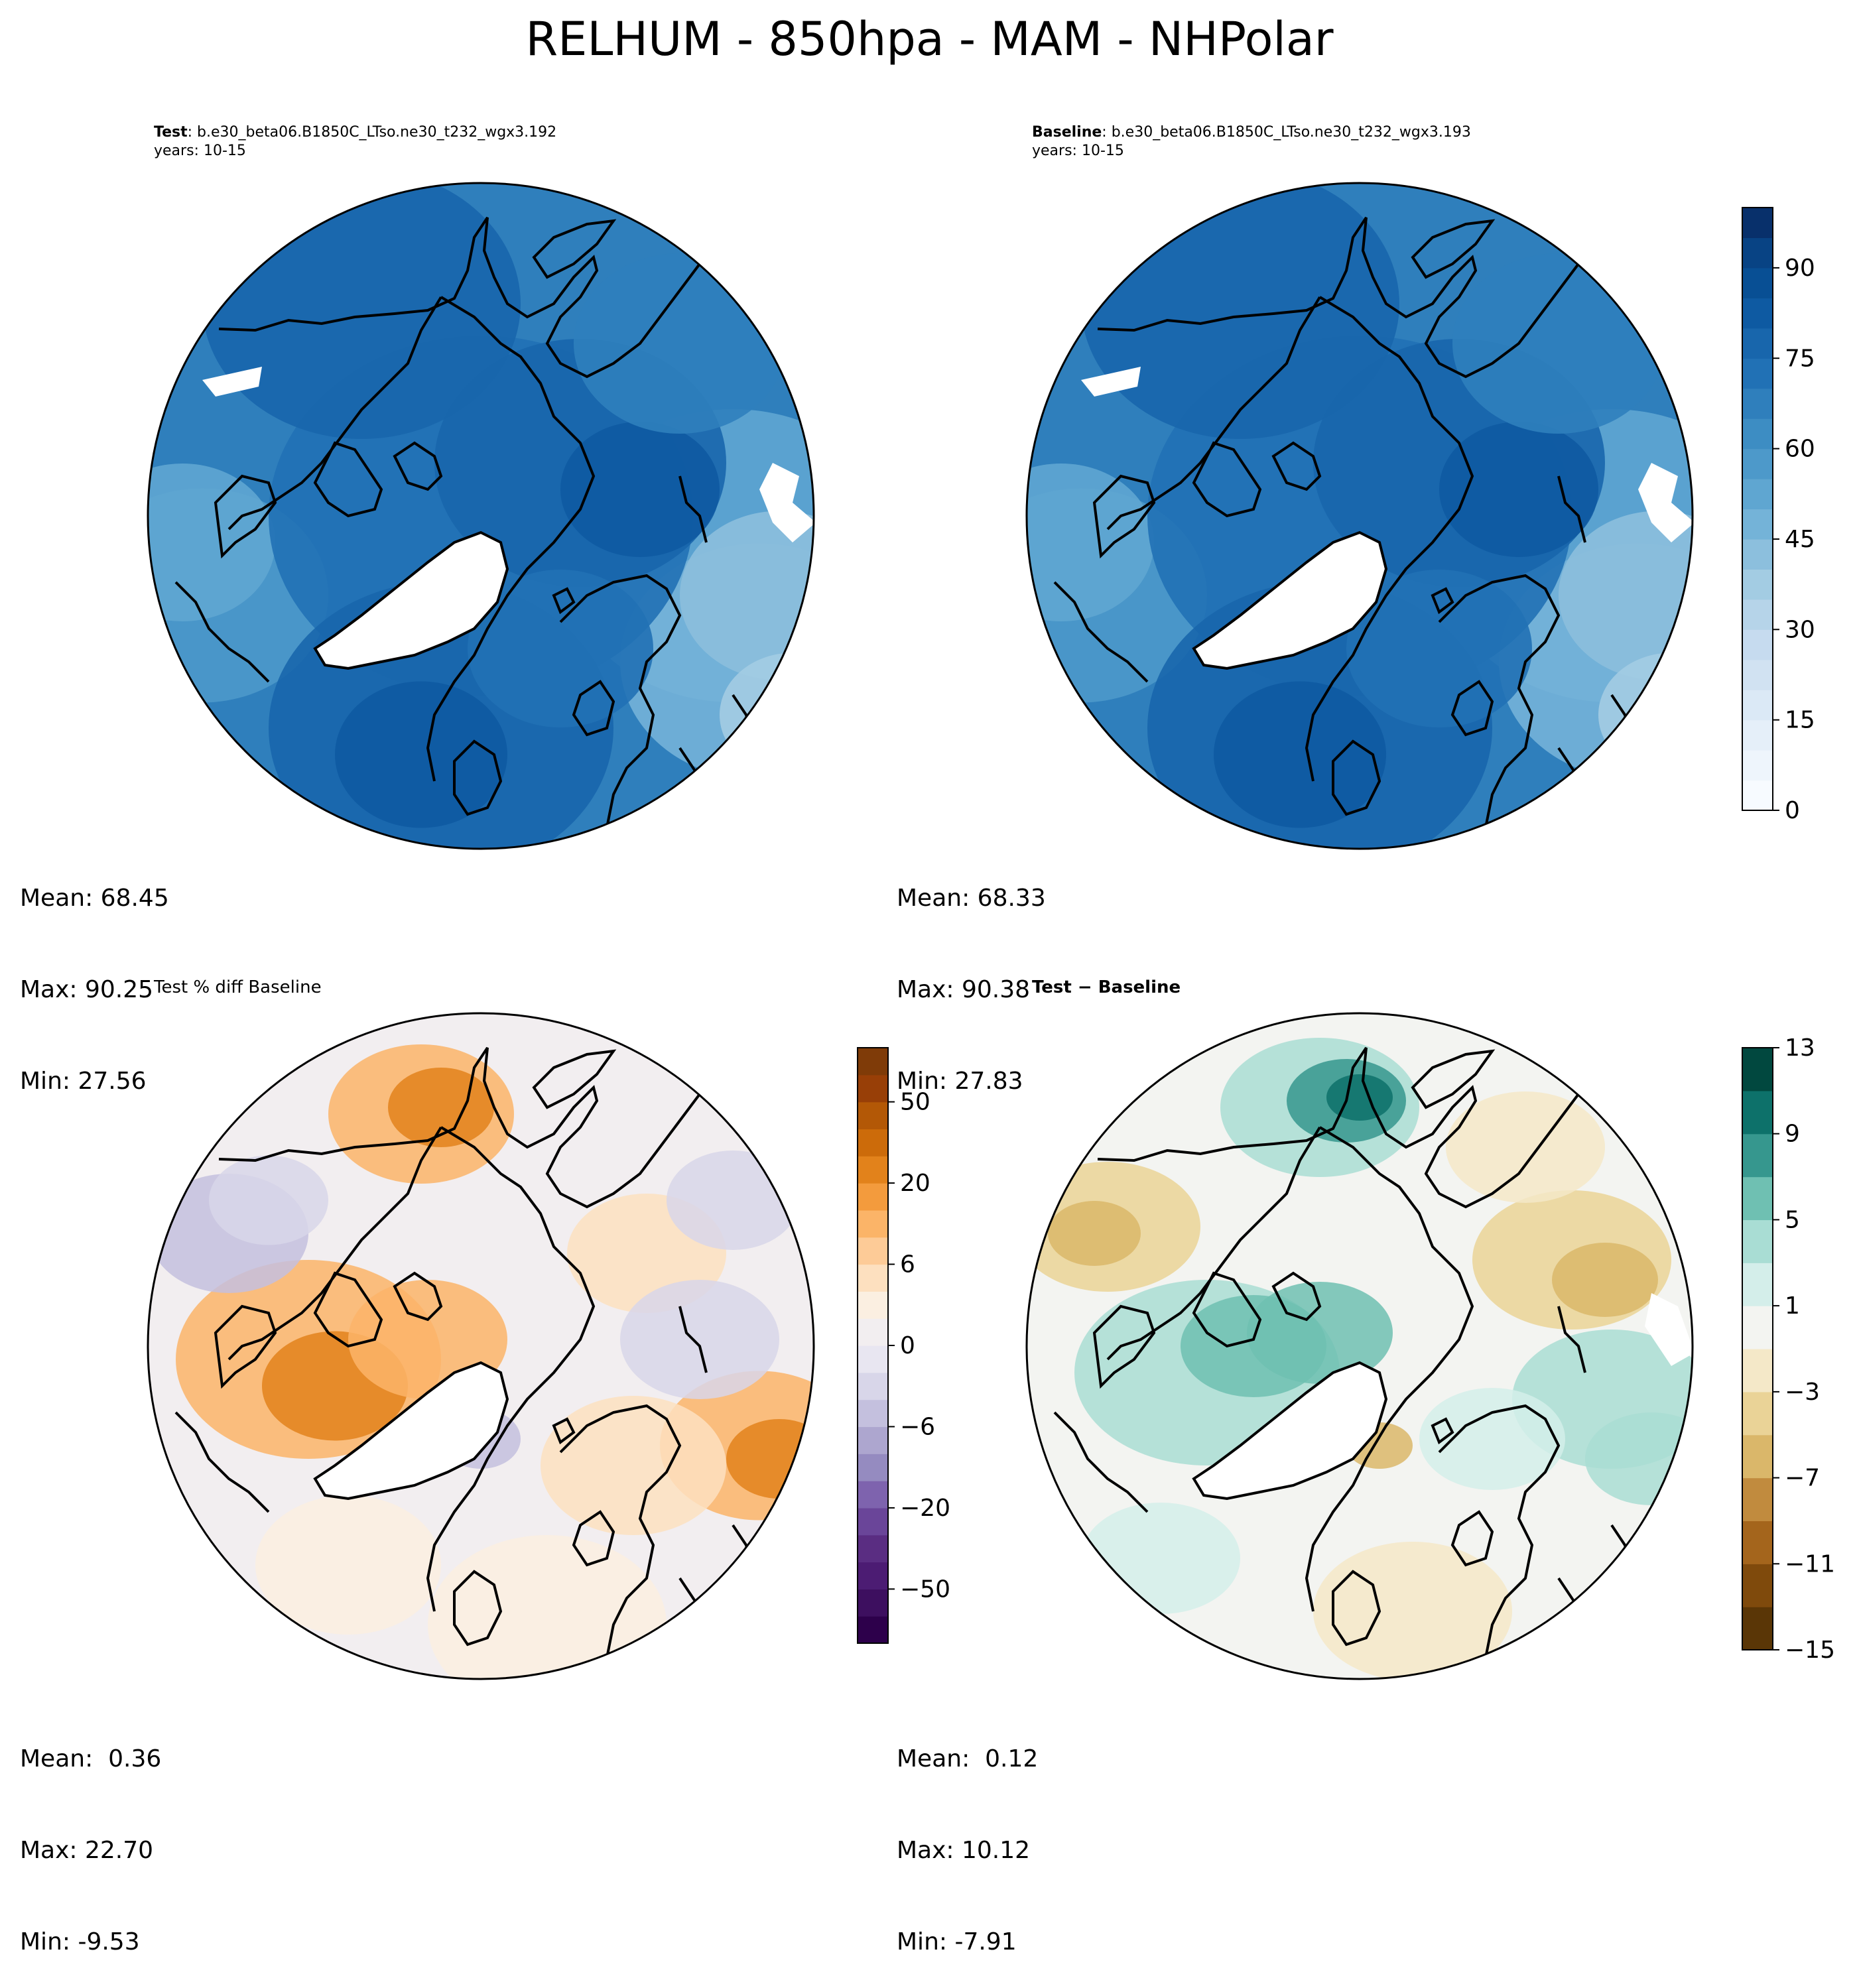 This screenshot has height=1988, width=1859. I want to click on stat-max: Max: 90.38, so click(964, 989).